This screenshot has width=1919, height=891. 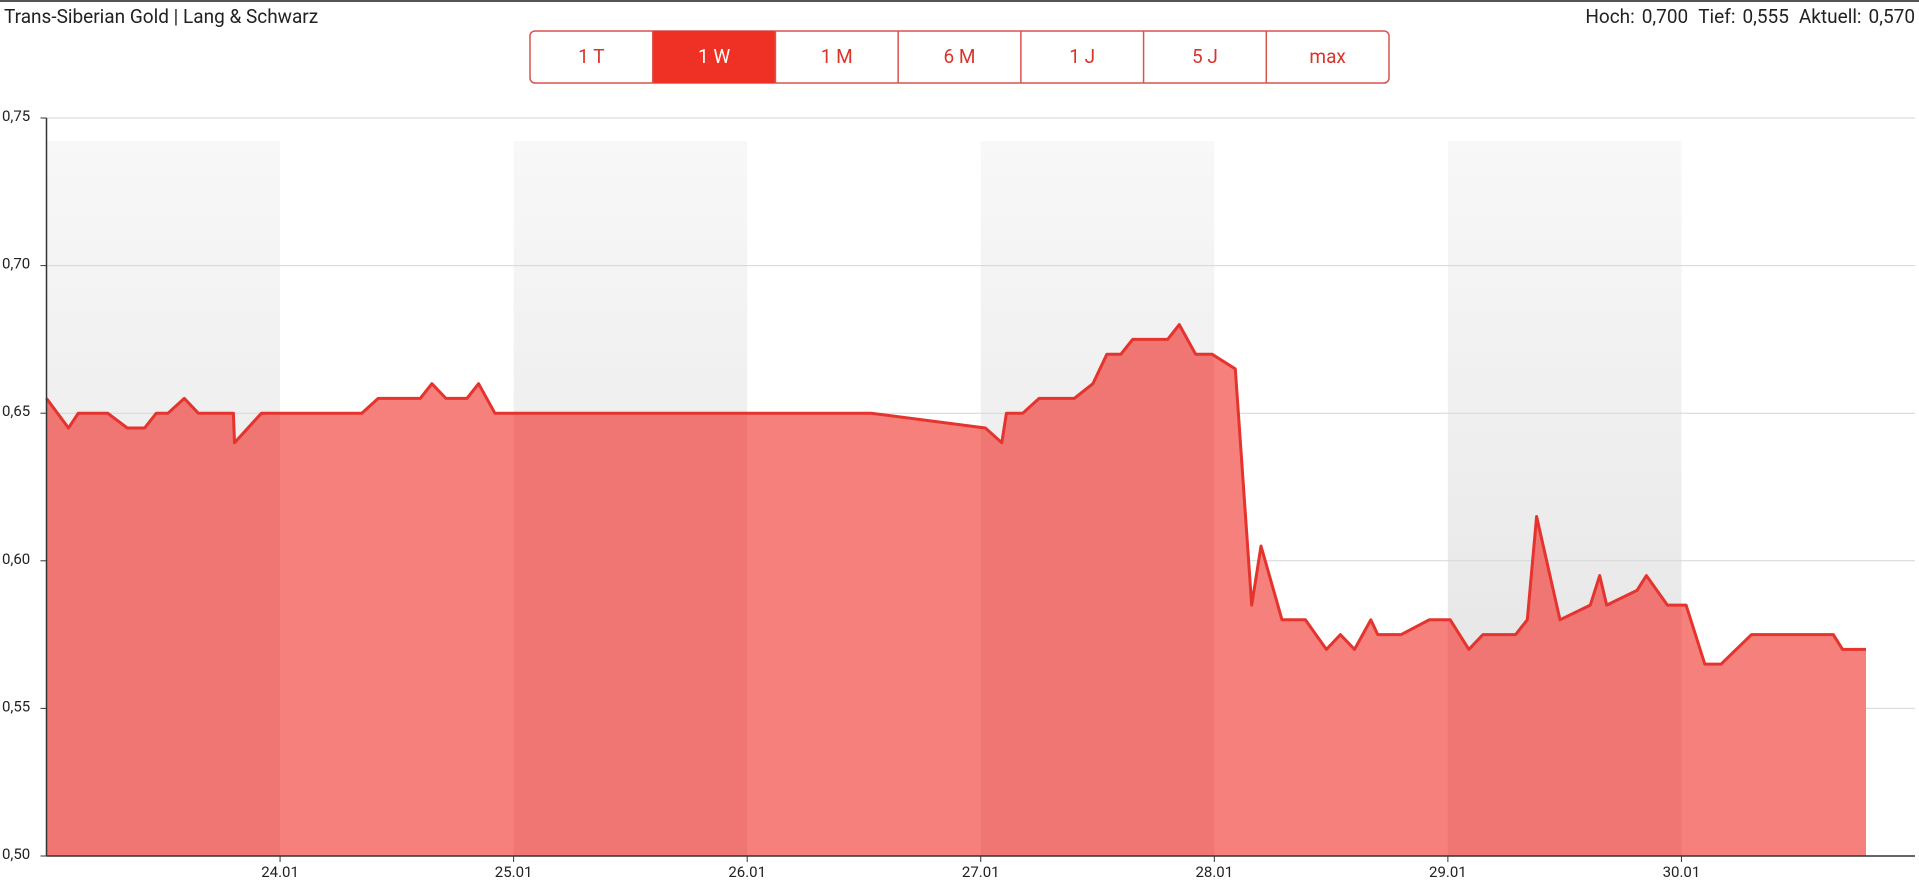 I want to click on y-tick-label: 0,70, so click(x=16, y=264).